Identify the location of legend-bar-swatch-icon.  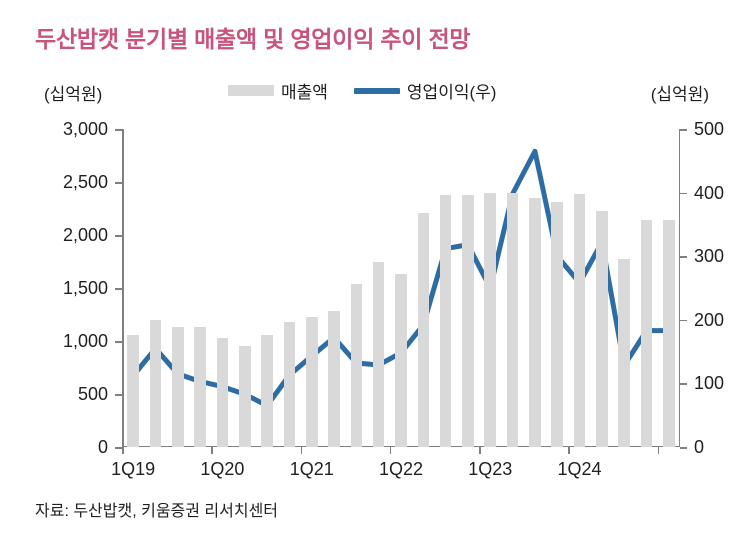
(251, 90).